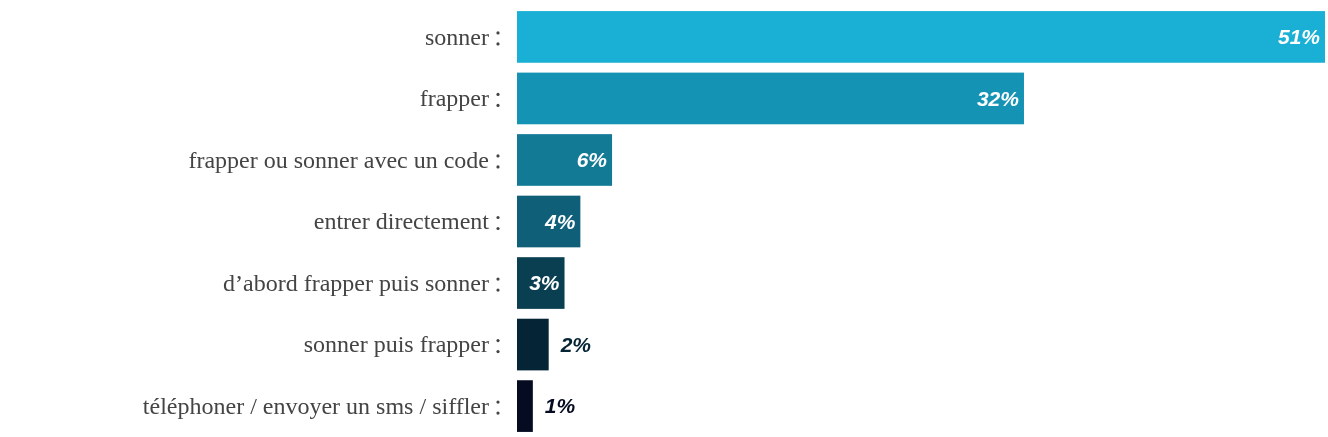 This screenshot has height=437, width=1328. Describe the element at coordinates (457, 36) in the screenshot. I see `y-tick-label: sonner` at that location.